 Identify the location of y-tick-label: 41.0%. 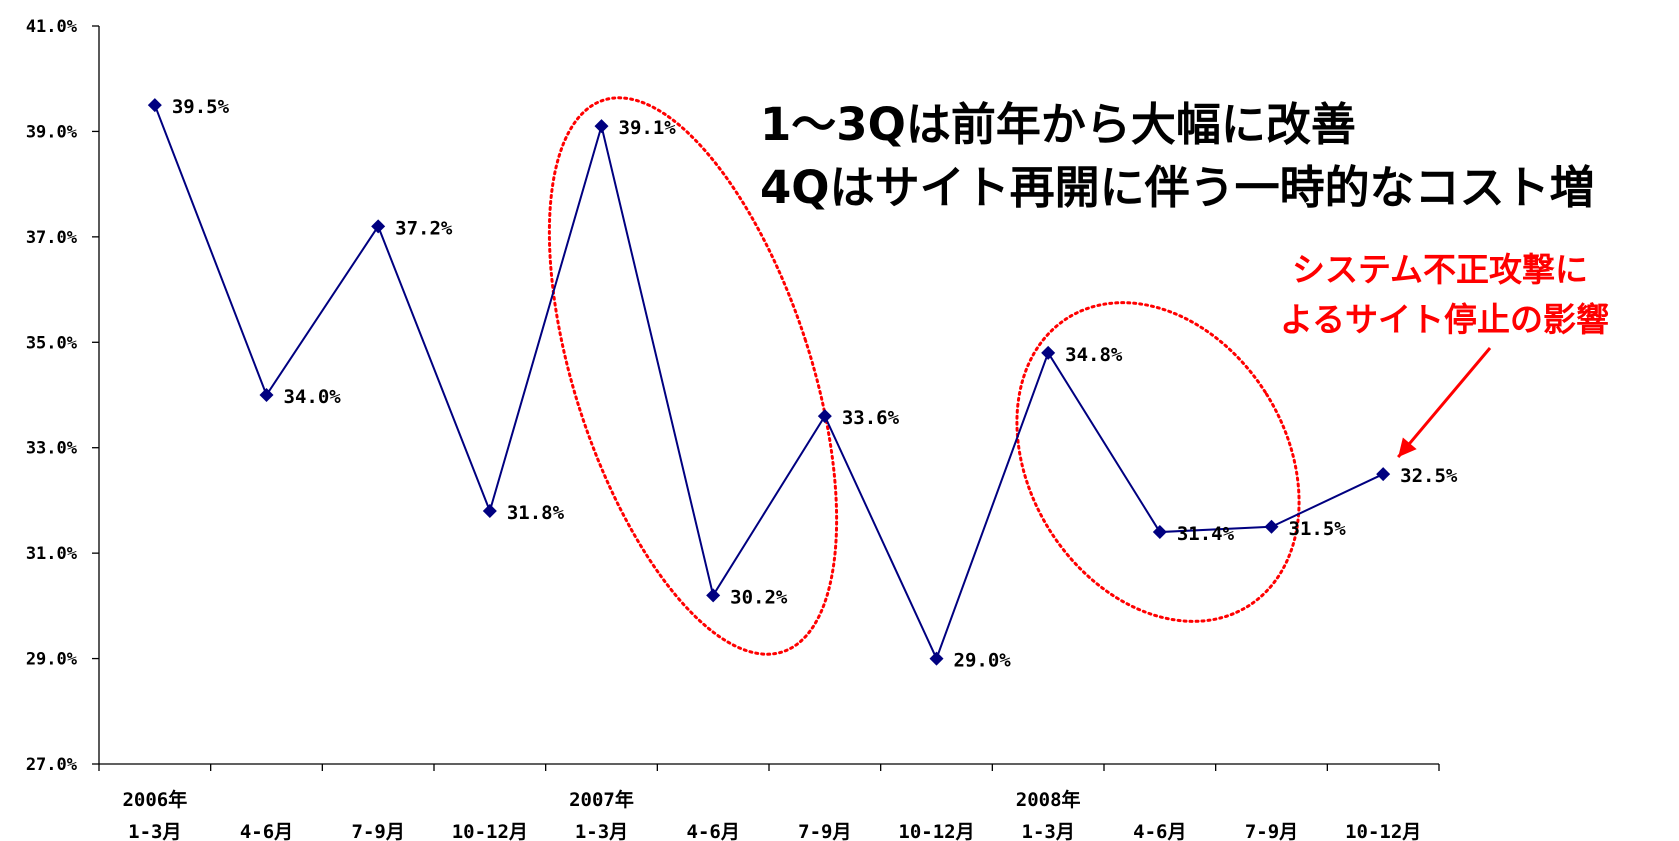
(52, 27).